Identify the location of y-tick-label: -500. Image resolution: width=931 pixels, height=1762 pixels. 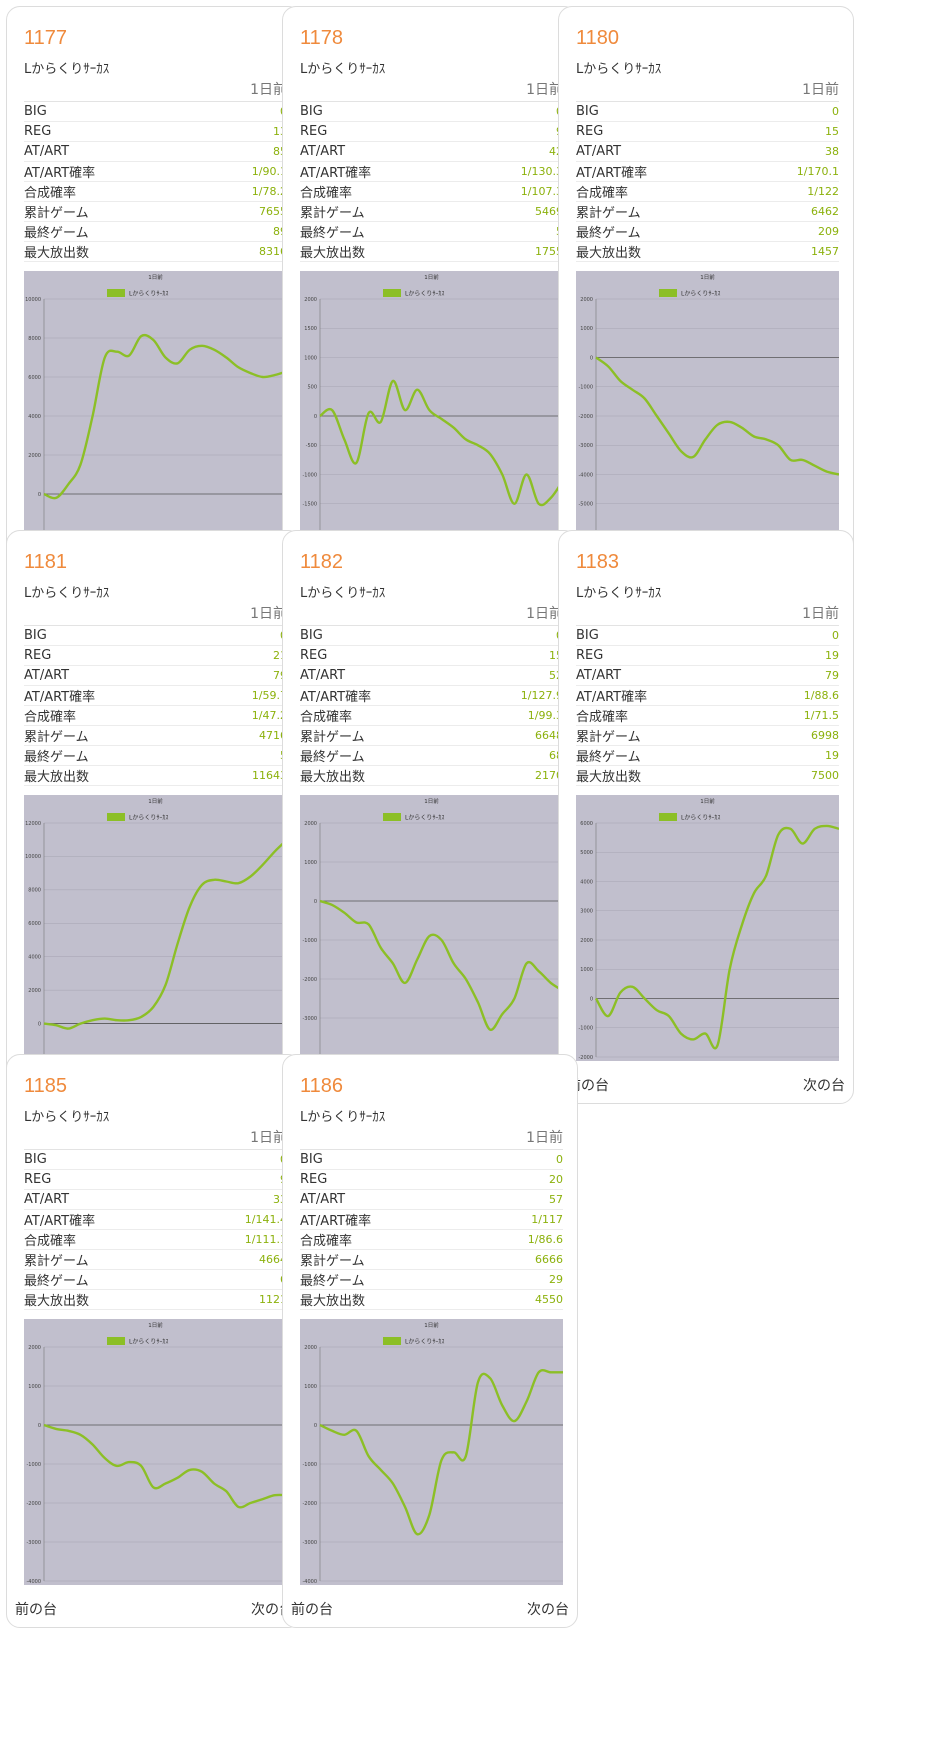
(311, 446).